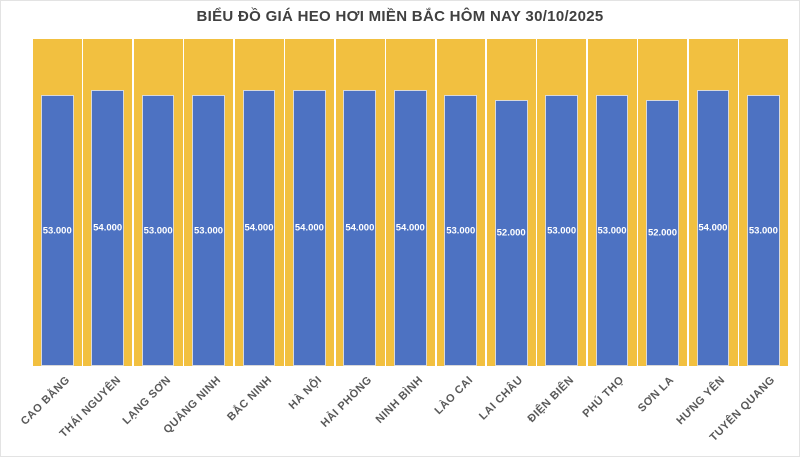 The height and width of the screenshot is (457, 800). What do you see at coordinates (147, 400) in the screenshot?
I see `x-axis-label: LẠNG SƠN` at bounding box center [147, 400].